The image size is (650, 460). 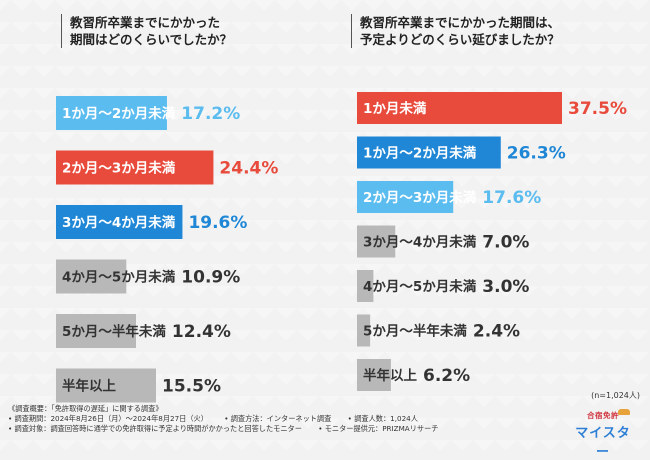 I want to click on left-title-line-2: 期間はどのくらいでしたか？, so click(x=151, y=39).